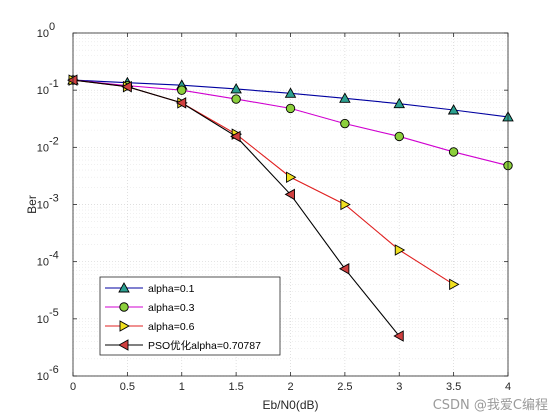 This screenshot has height=420, width=560. Describe the element at coordinates (290, 387) in the screenshot. I see `x-tick-label: 2` at that location.